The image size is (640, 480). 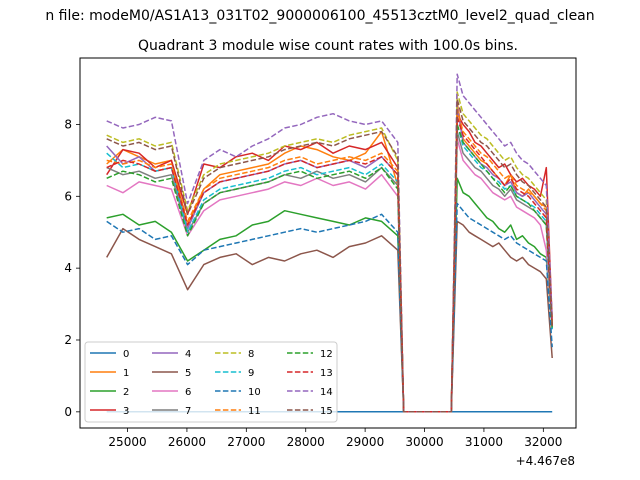 I want to click on y-axis: 0 2 4 6 8, so click(x=72, y=268).